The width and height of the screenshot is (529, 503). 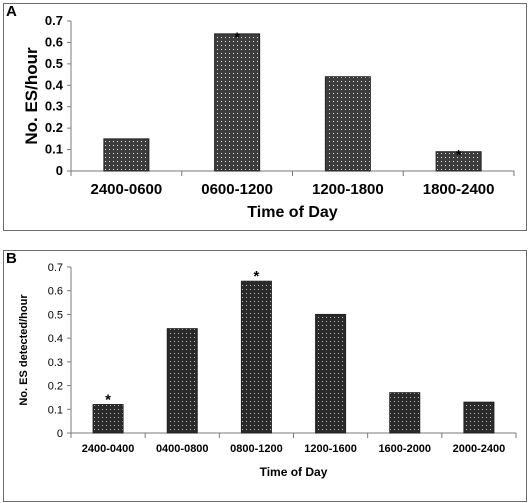 What do you see at coordinates (256, 449) in the screenshot?
I see `x-tick-label: 0800-1200` at bounding box center [256, 449].